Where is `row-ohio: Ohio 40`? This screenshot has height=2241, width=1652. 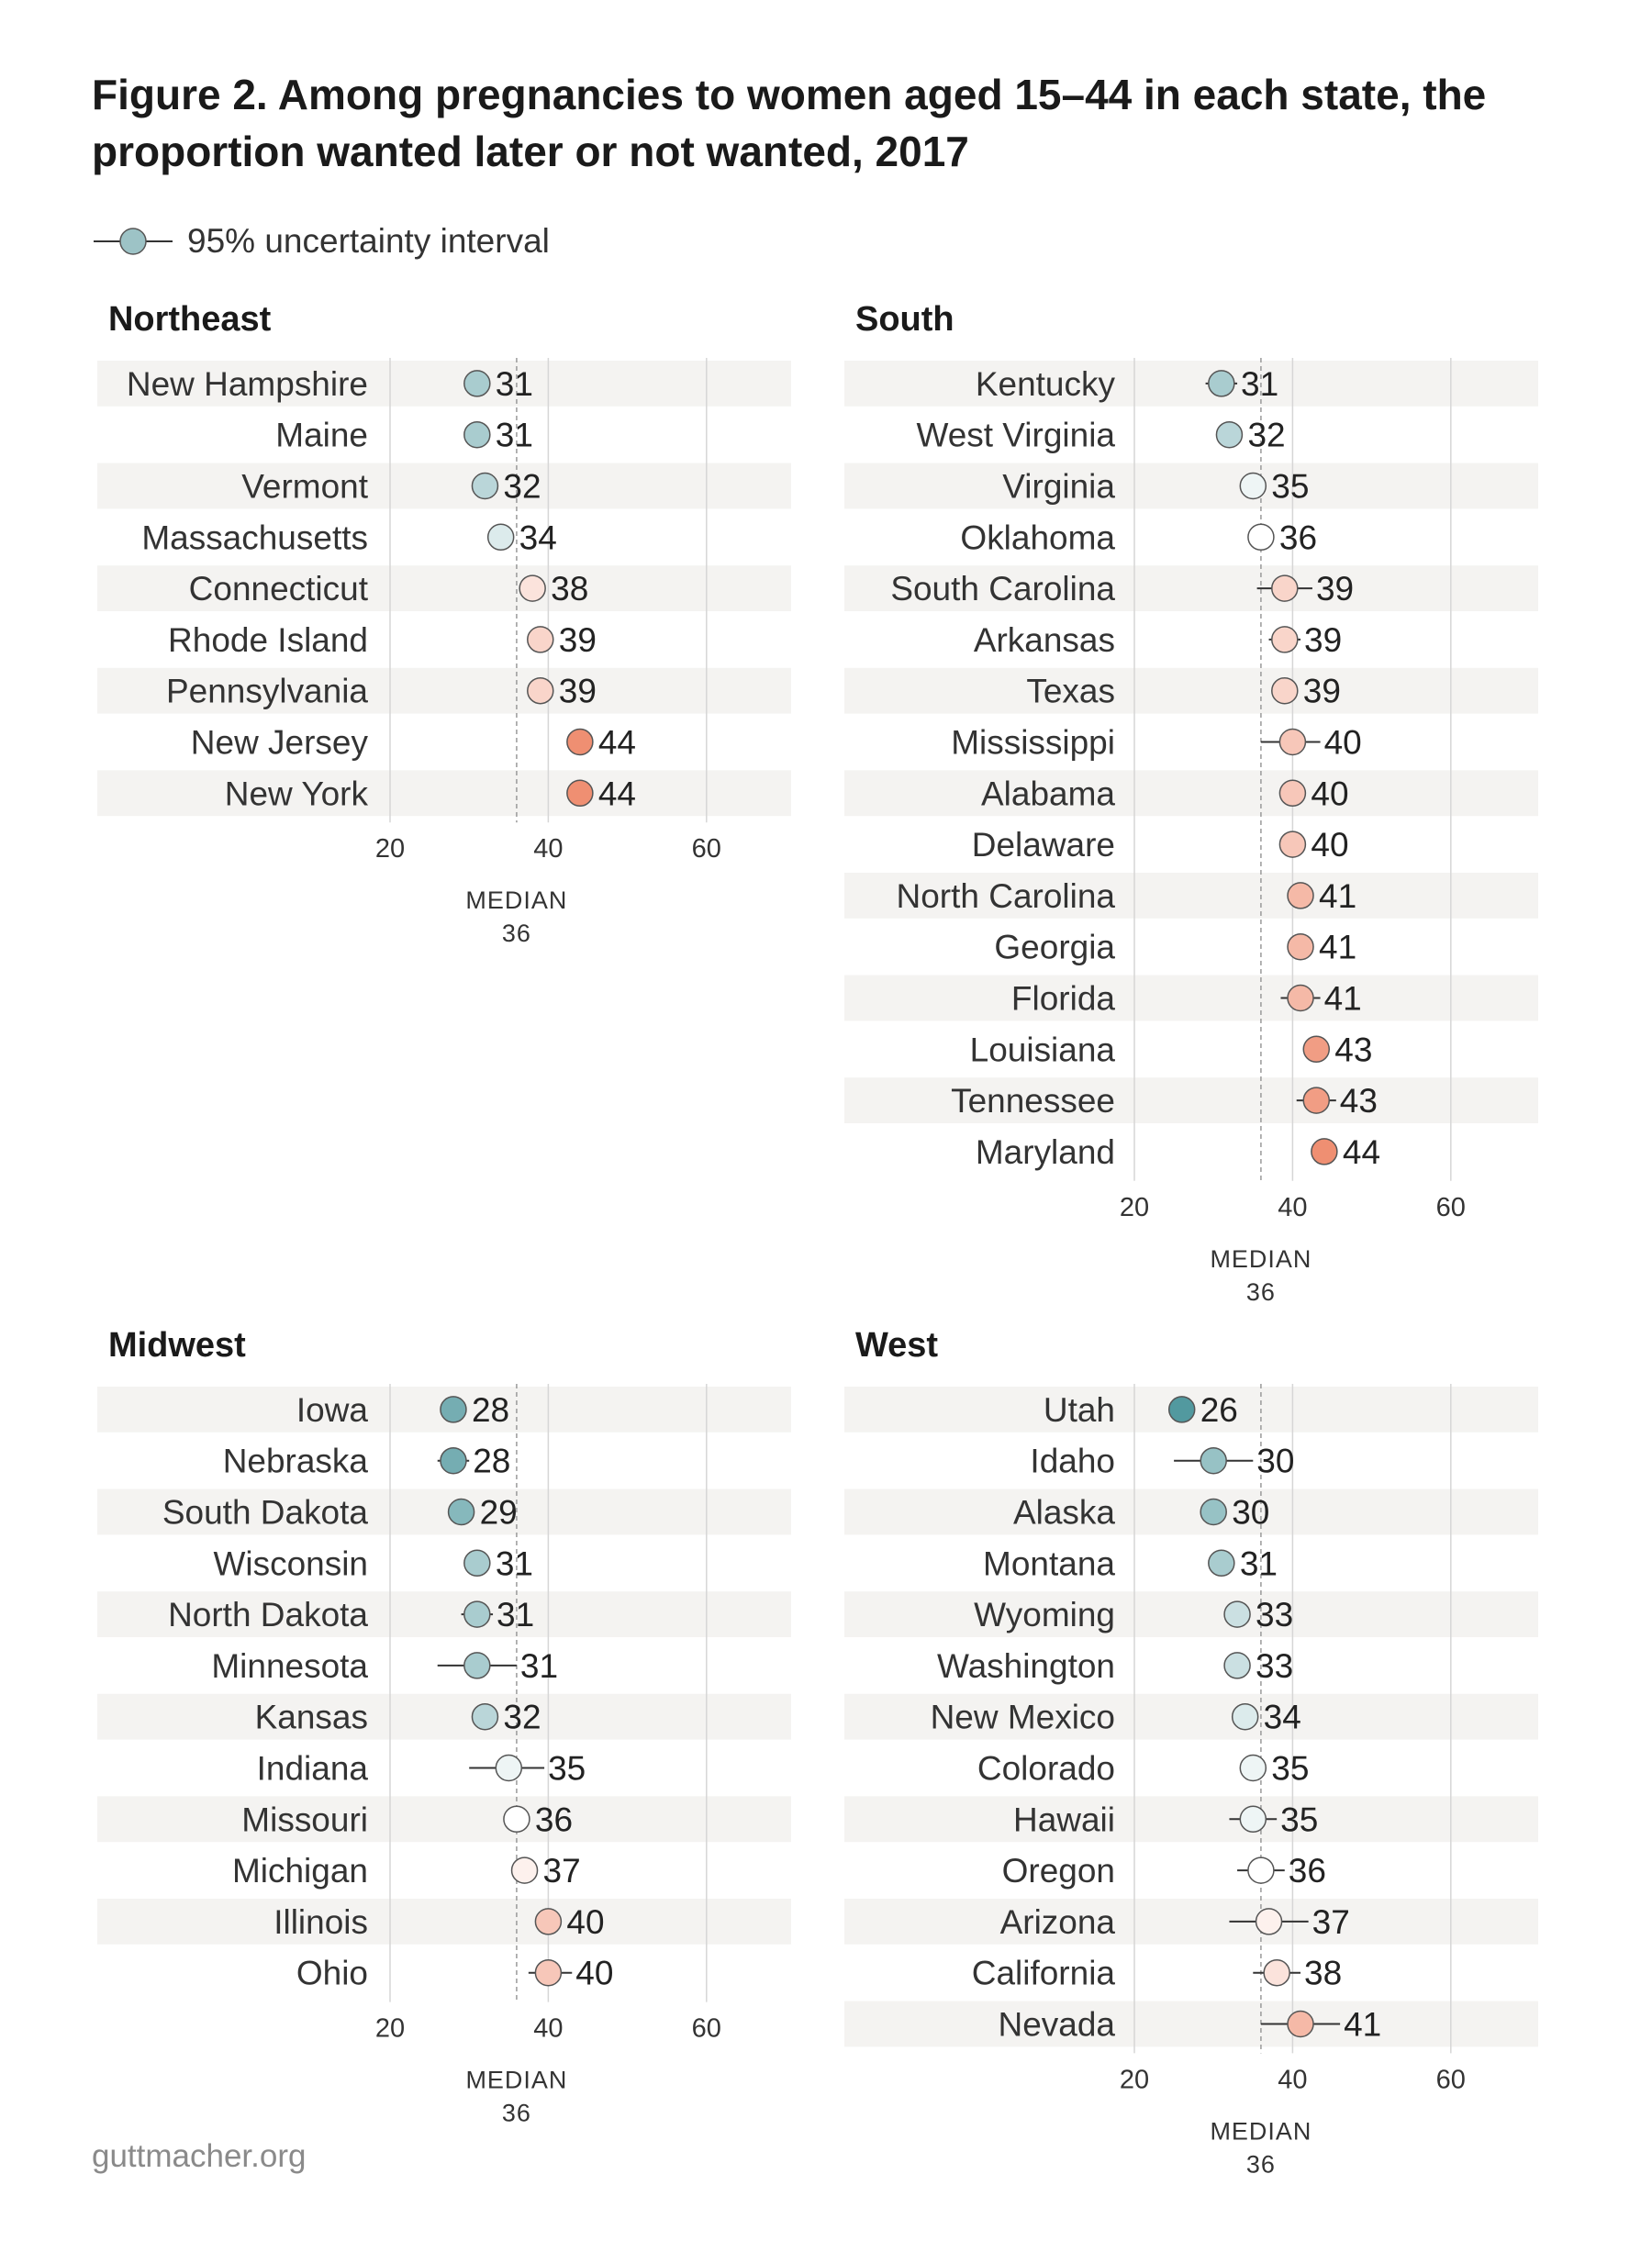
row-ohio: Ohio 40 is located at coordinates (455, 1973).